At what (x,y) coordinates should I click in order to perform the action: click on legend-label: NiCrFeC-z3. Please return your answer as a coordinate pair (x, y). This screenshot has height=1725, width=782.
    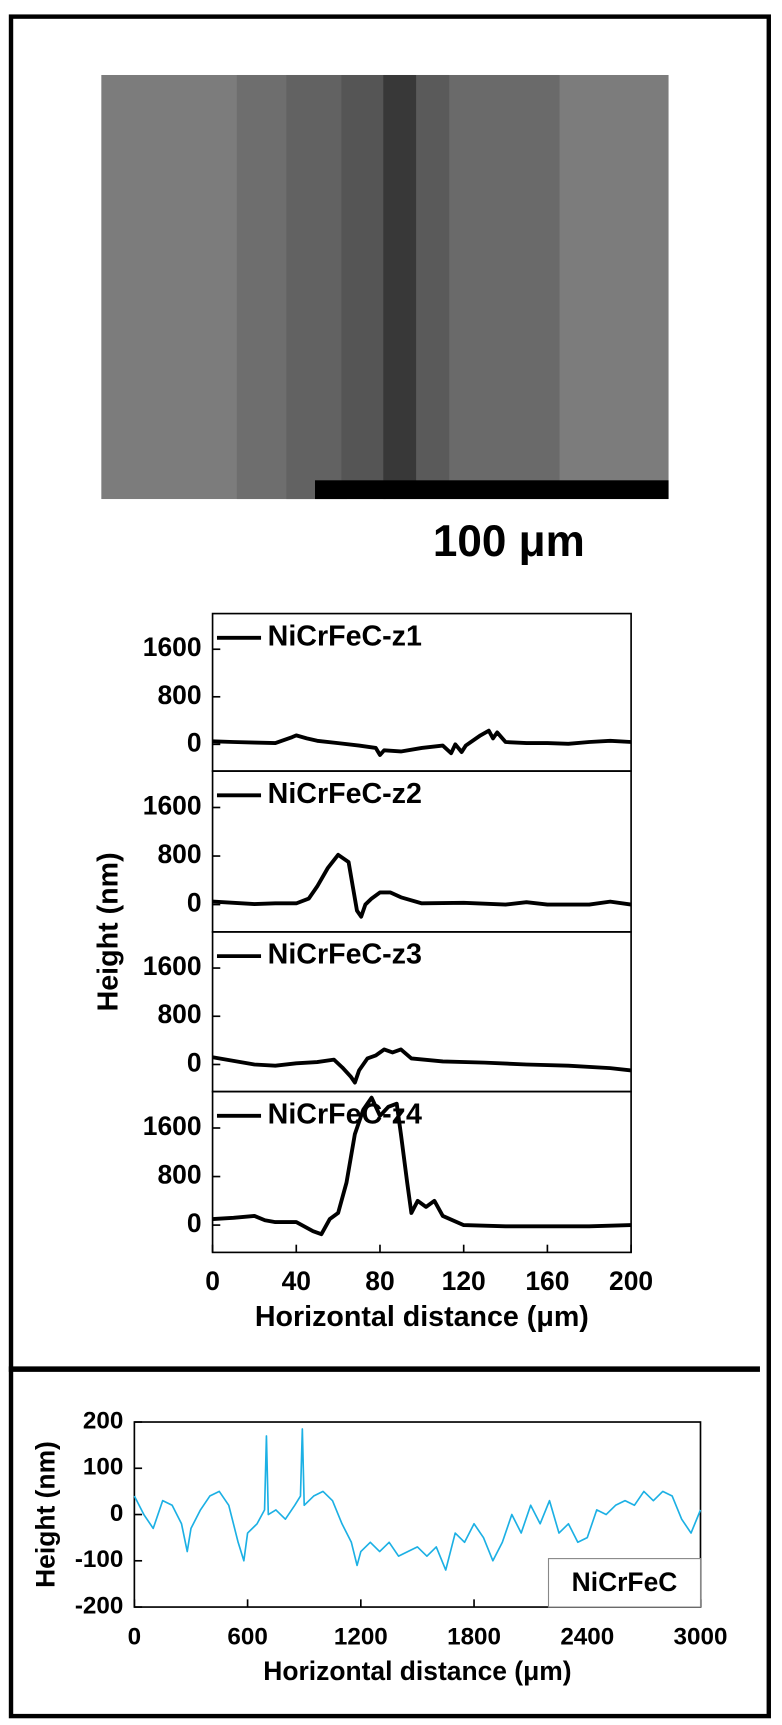
    Looking at the image, I should click on (345, 955).